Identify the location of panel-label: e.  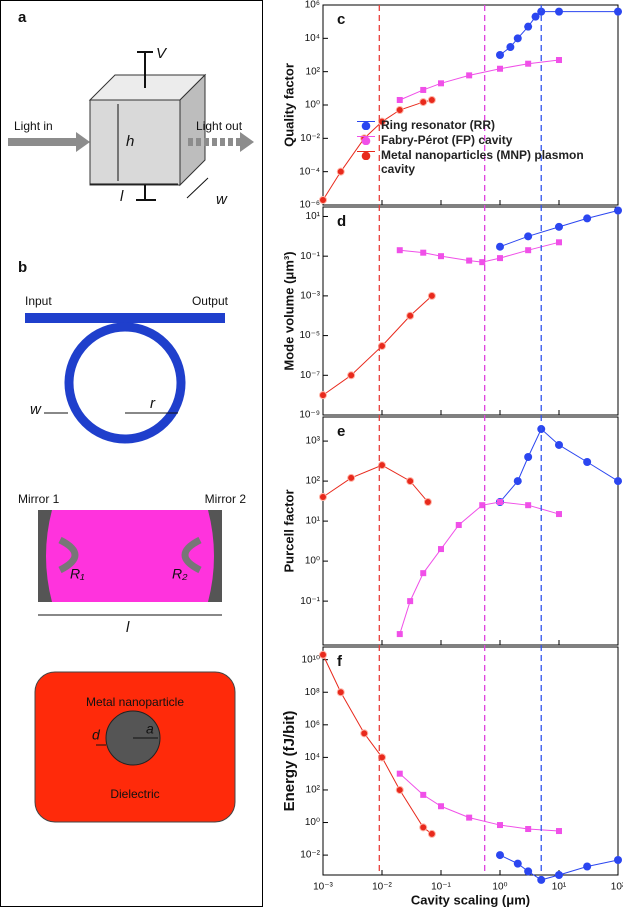
(341, 431).